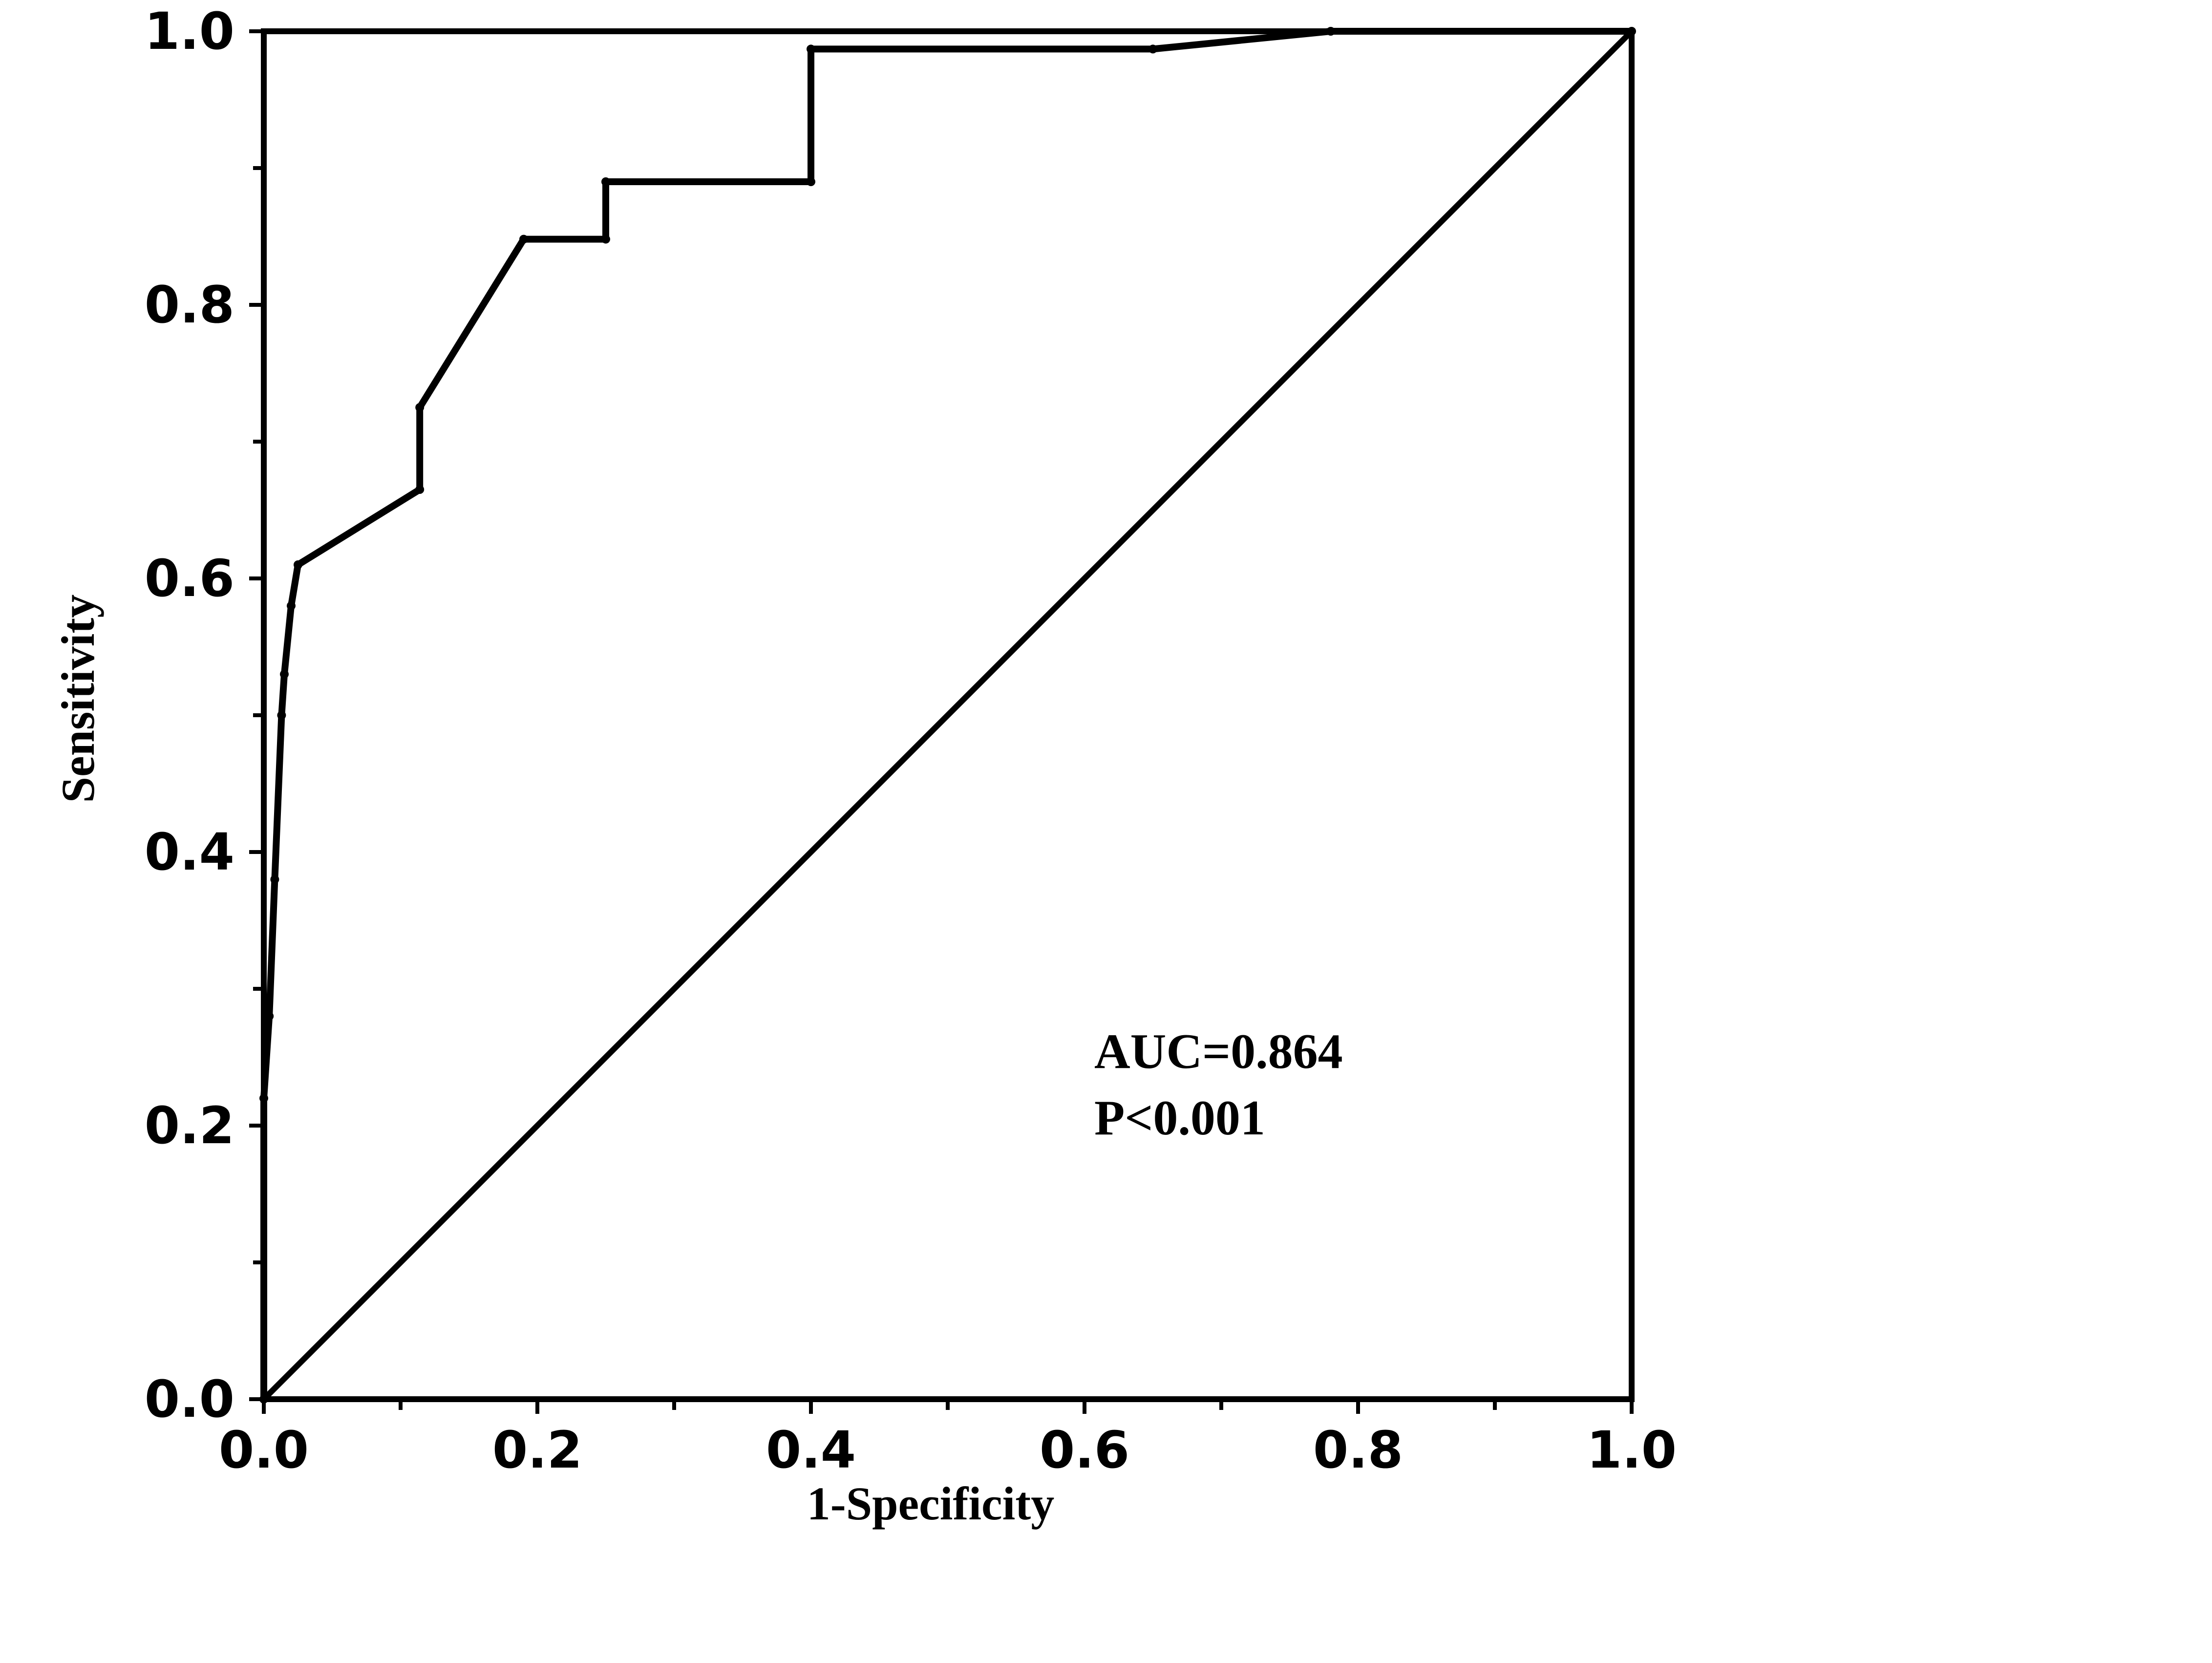 The width and height of the screenshot is (2212, 1663). What do you see at coordinates (190, 305) in the screenshot?
I see `y-tick-label: 0.8` at bounding box center [190, 305].